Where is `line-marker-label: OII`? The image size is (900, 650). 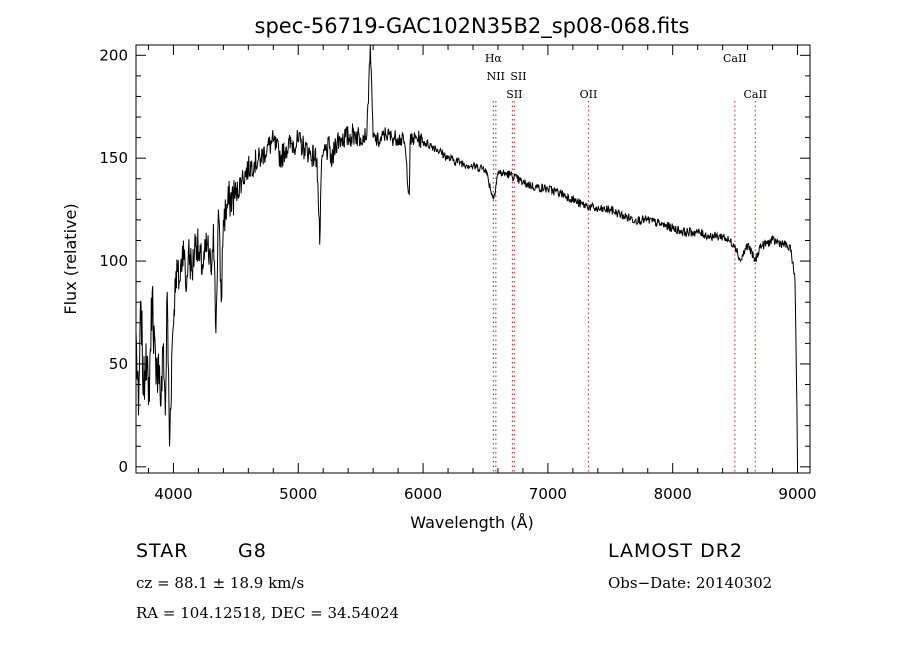
line-marker-label: OII is located at coordinates (589, 94).